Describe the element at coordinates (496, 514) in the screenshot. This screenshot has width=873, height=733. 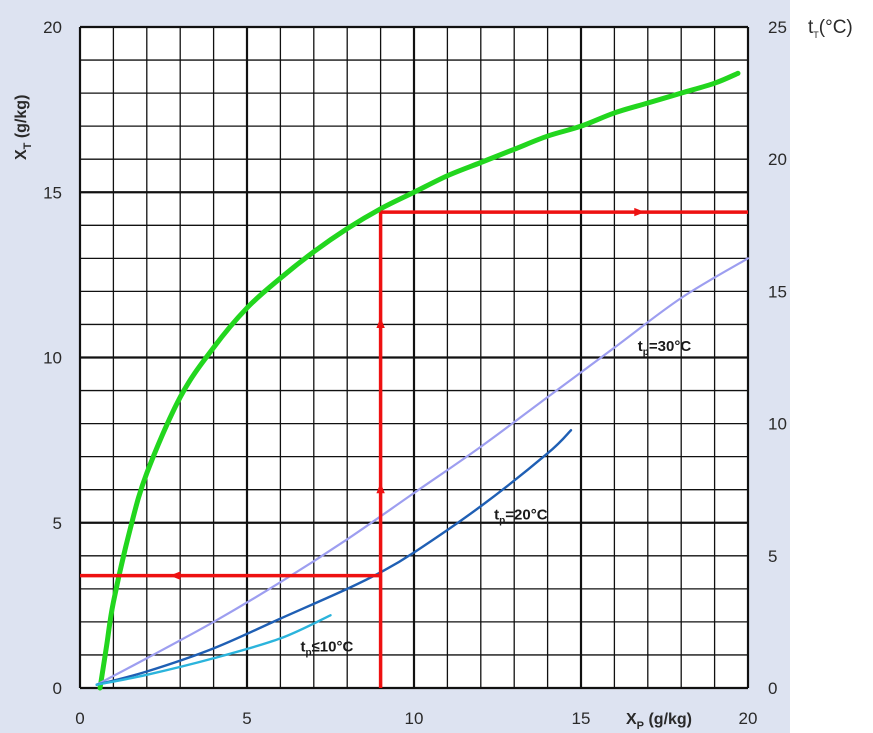
I see `annotation-tp20-main: t` at that location.